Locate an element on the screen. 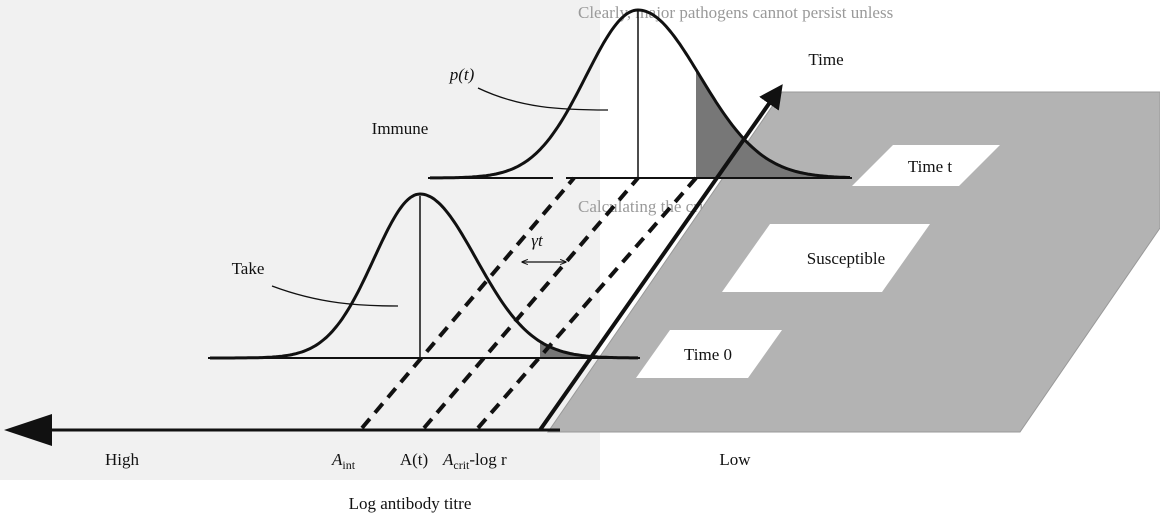 Image resolution: width=1160 pixels, height=516 pixels. marker-a-t: A(t) is located at coordinates (414, 459).